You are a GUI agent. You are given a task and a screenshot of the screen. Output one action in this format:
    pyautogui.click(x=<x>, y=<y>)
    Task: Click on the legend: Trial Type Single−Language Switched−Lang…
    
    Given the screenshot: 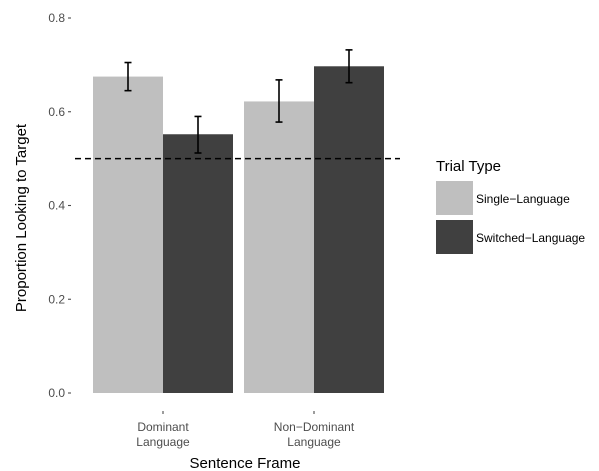 What is the action you would take?
    pyautogui.click(x=510, y=206)
    